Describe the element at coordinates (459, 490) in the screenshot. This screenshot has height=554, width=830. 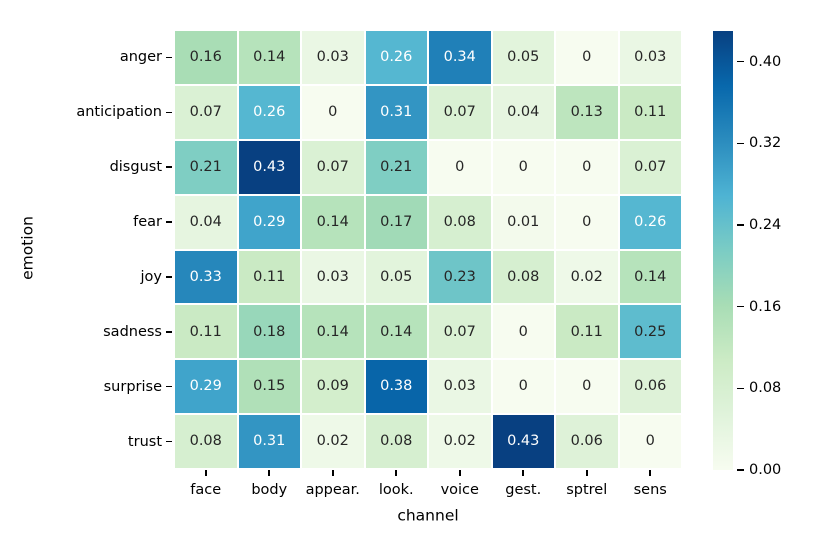
I see `x-tick-label: voice` at that location.